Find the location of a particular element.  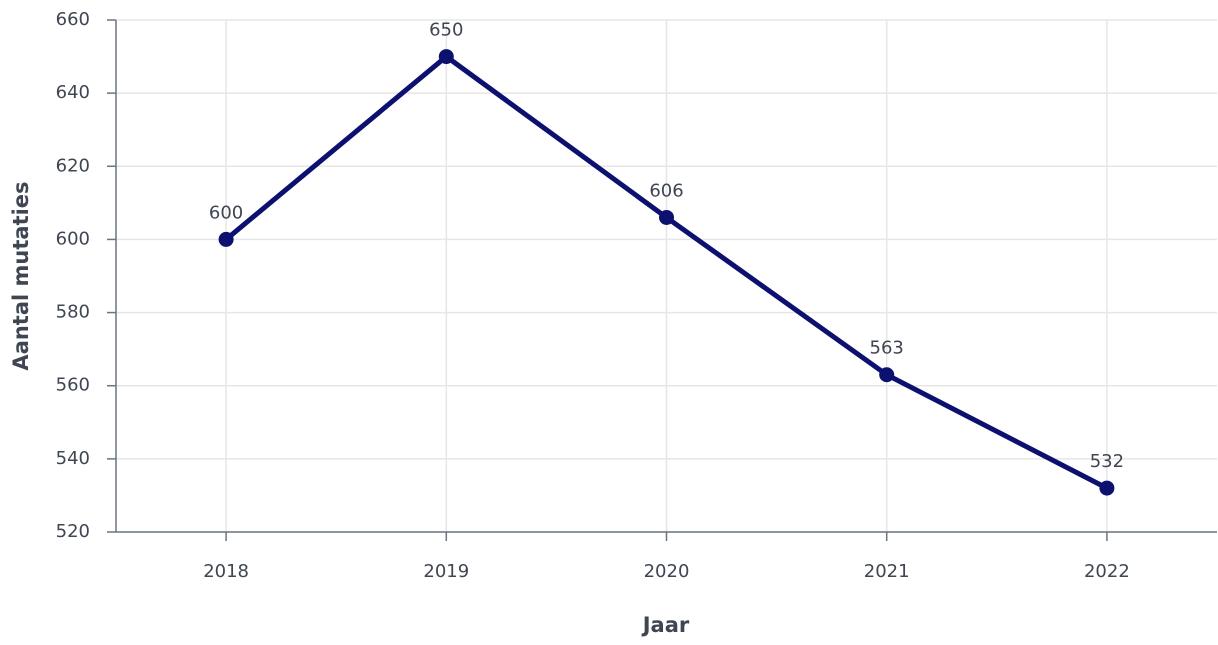

data-label: 563 is located at coordinates (887, 348).